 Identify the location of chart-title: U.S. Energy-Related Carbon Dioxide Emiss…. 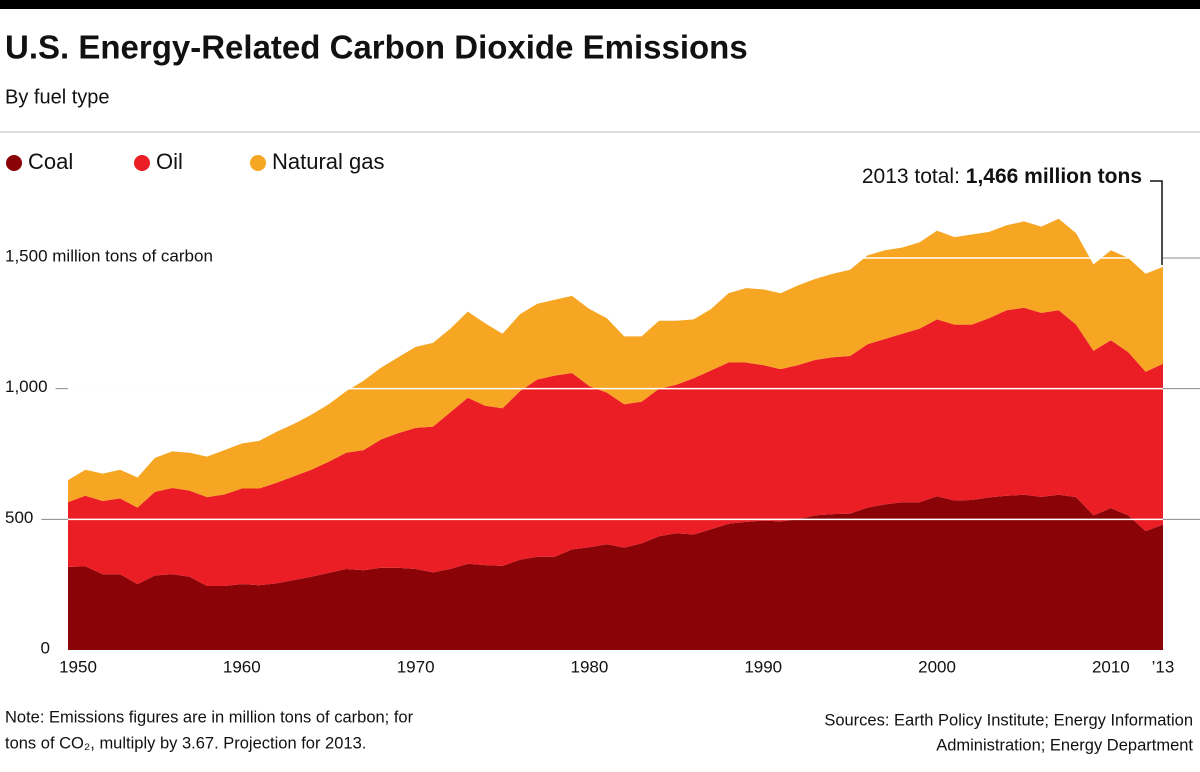
(376, 47).